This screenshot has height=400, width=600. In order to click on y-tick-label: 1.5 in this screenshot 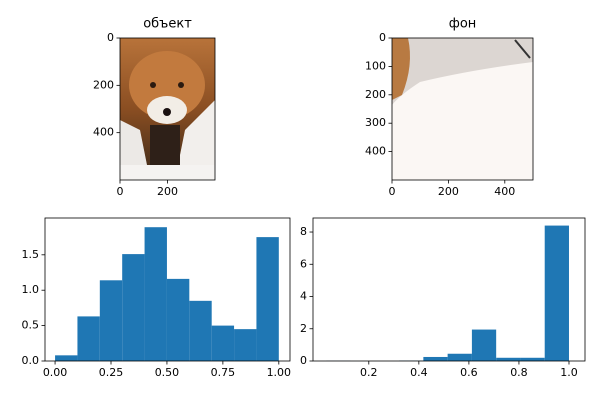, I will do `click(31, 254)`.